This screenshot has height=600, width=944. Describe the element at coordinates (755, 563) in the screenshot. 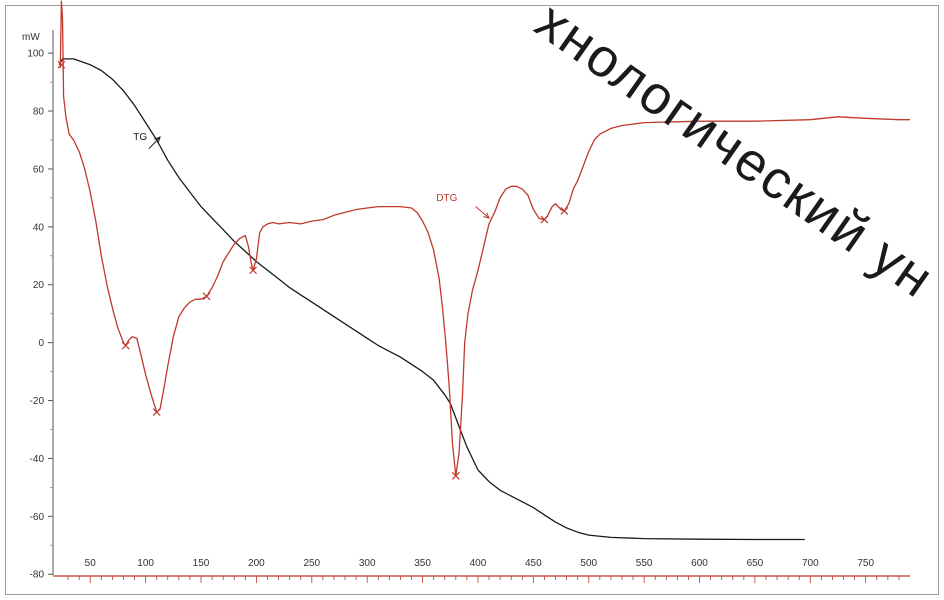

I see `x-tick-label: 650` at that location.